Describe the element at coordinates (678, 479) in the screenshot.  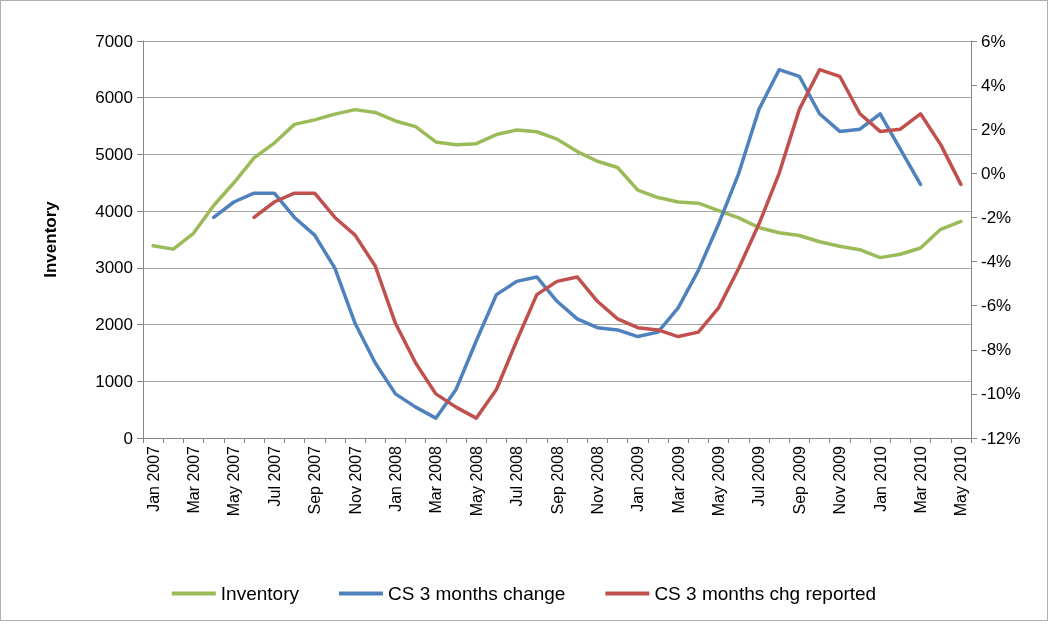
I see `x-tick-label: Mar 2009` at that location.